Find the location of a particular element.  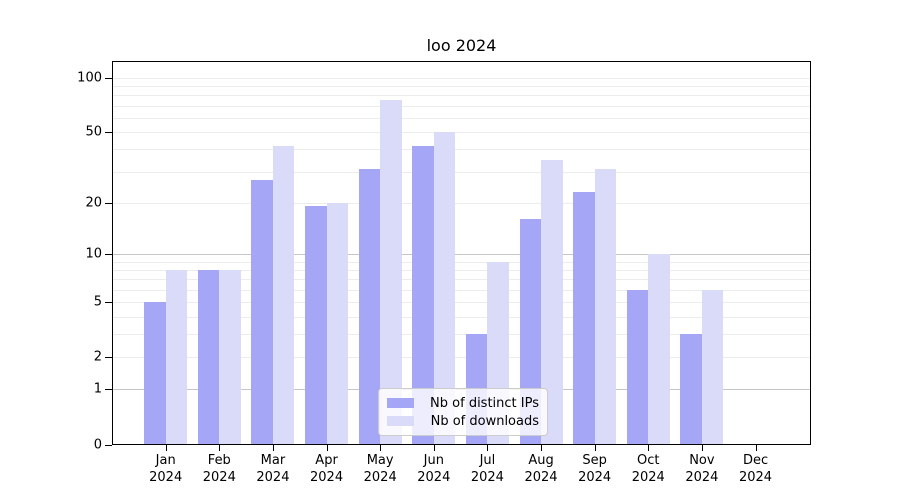

legend-item-downloads: Nb of downloads is located at coordinates (463, 421).